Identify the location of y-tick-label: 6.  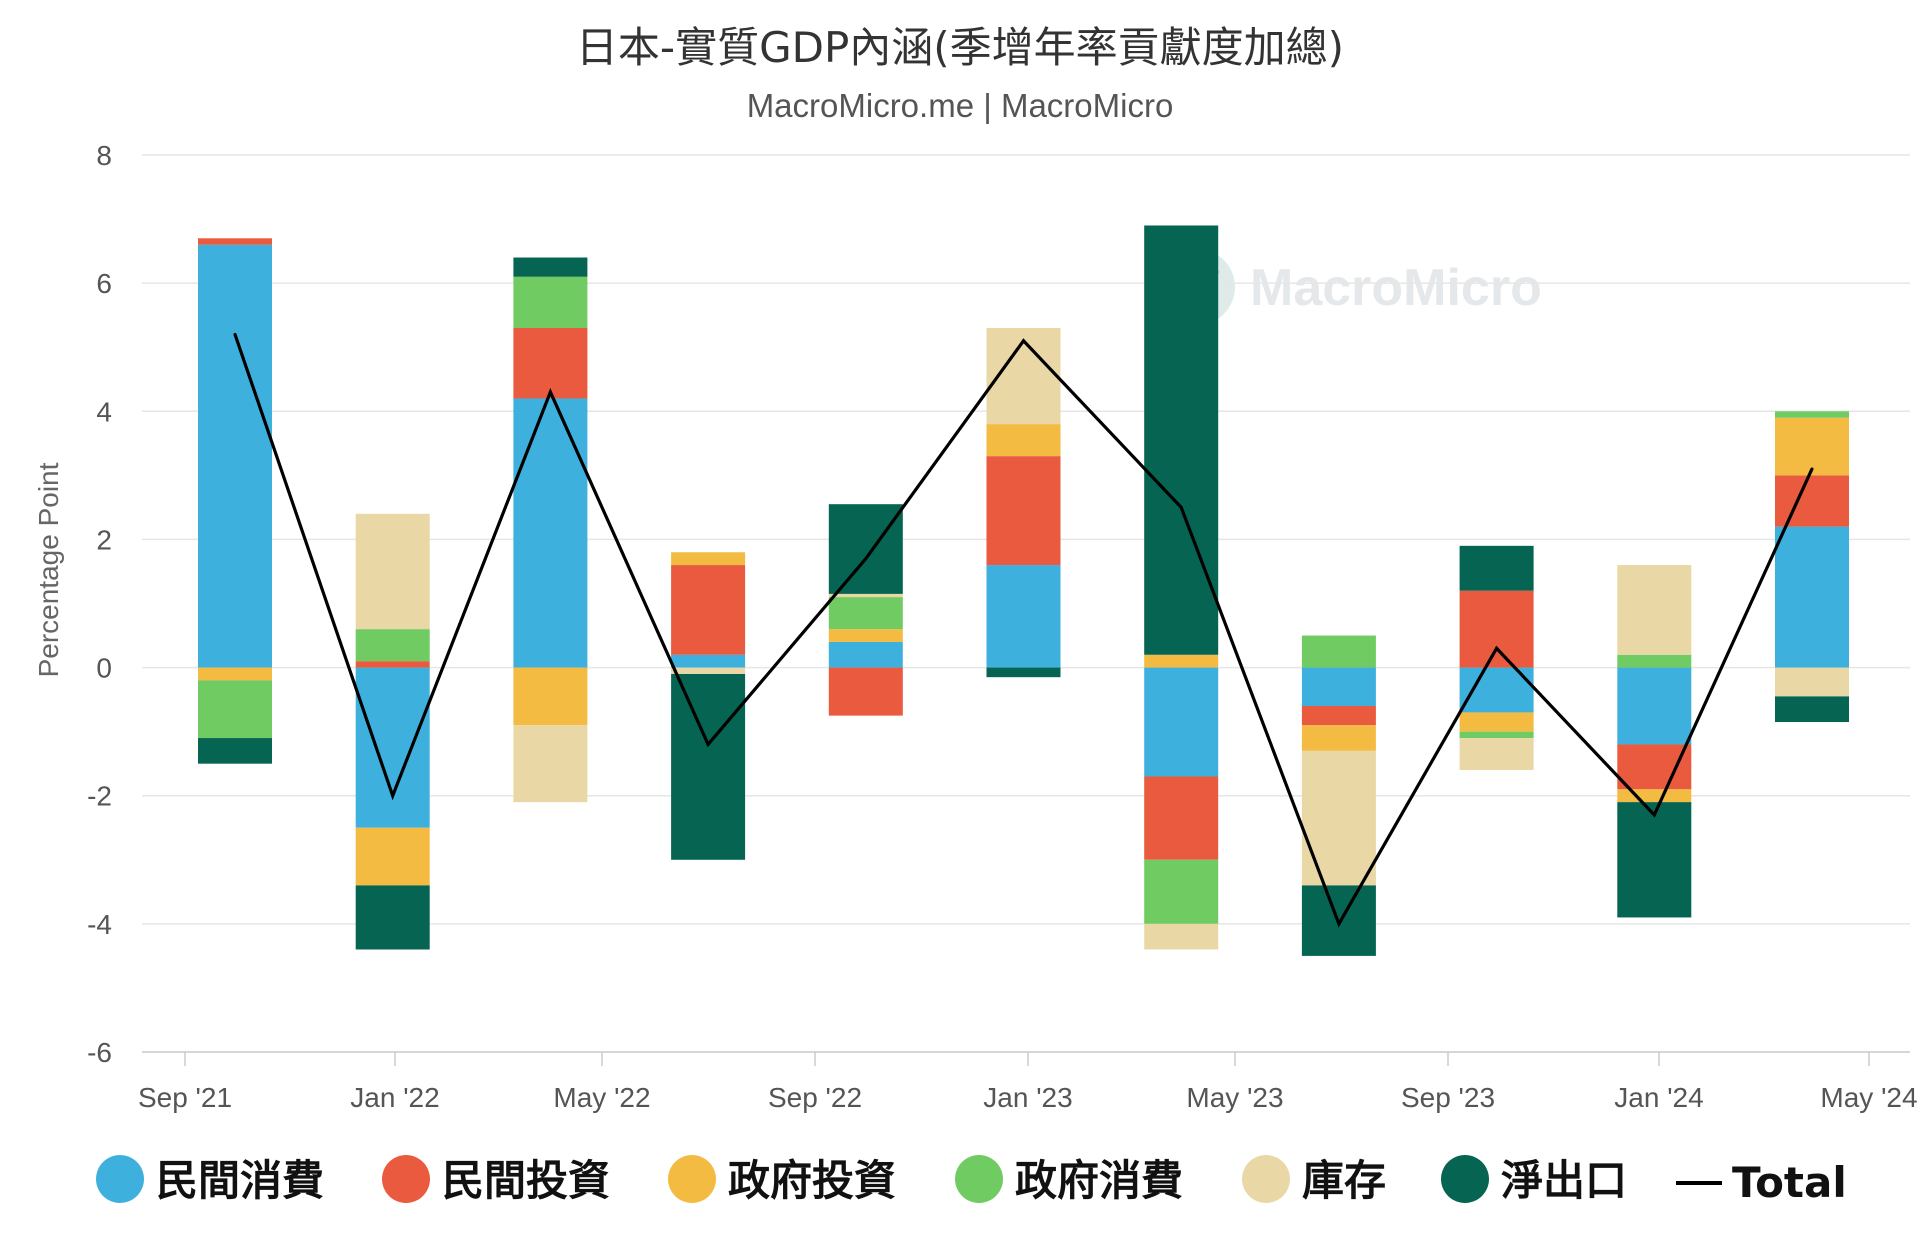
(104, 283).